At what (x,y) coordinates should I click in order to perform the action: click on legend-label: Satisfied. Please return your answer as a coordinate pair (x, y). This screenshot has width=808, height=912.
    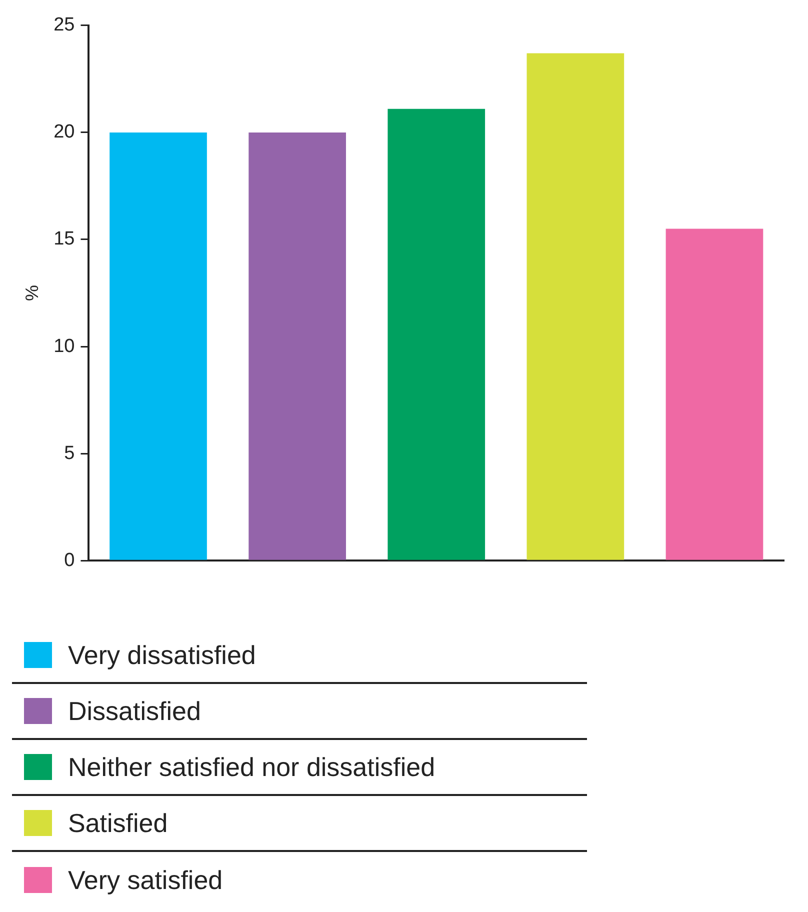
    Looking at the image, I should click on (118, 823).